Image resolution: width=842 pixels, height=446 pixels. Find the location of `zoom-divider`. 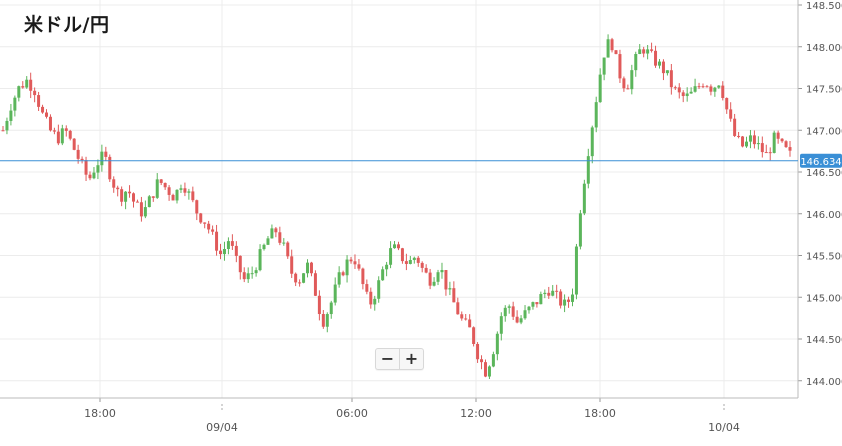

zoom-divider is located at coordinates (399, 359).